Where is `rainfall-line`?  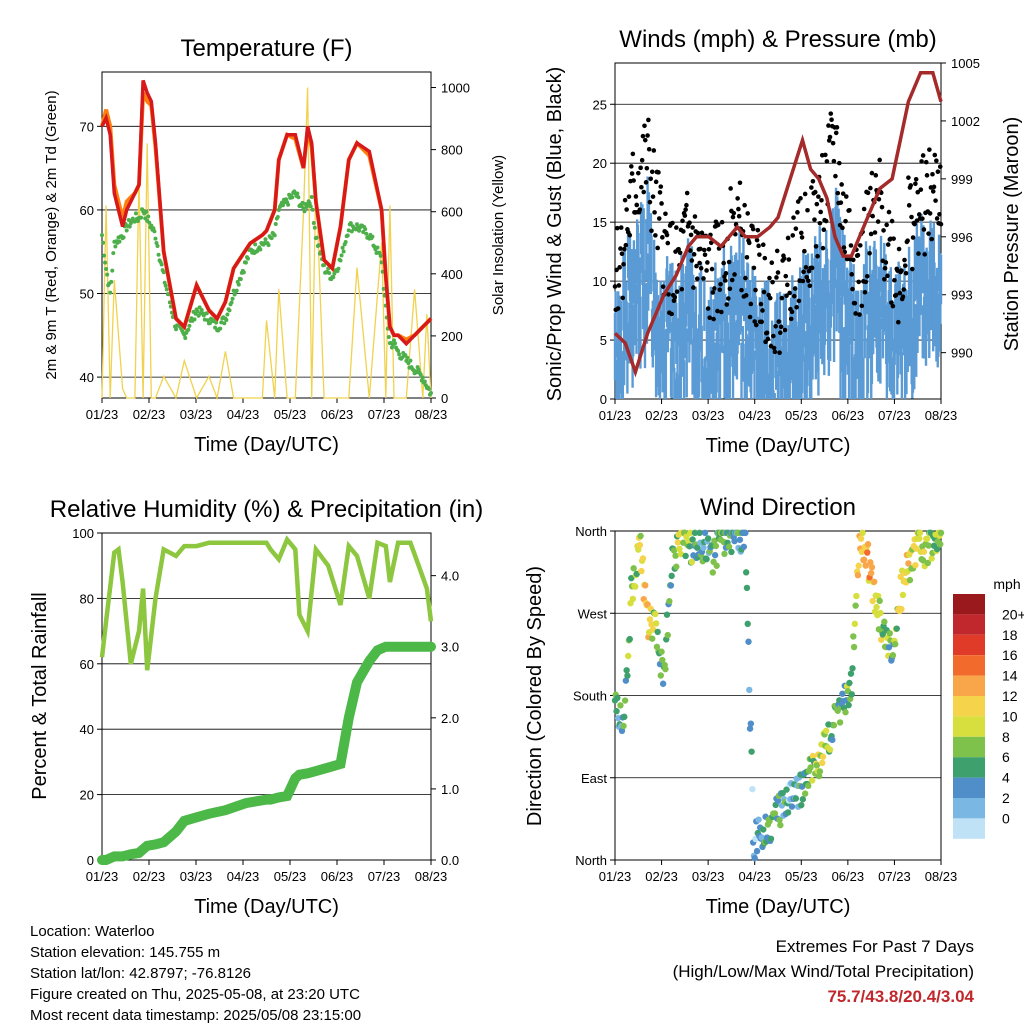
rainfall-line is located at coordinates (266, 753).